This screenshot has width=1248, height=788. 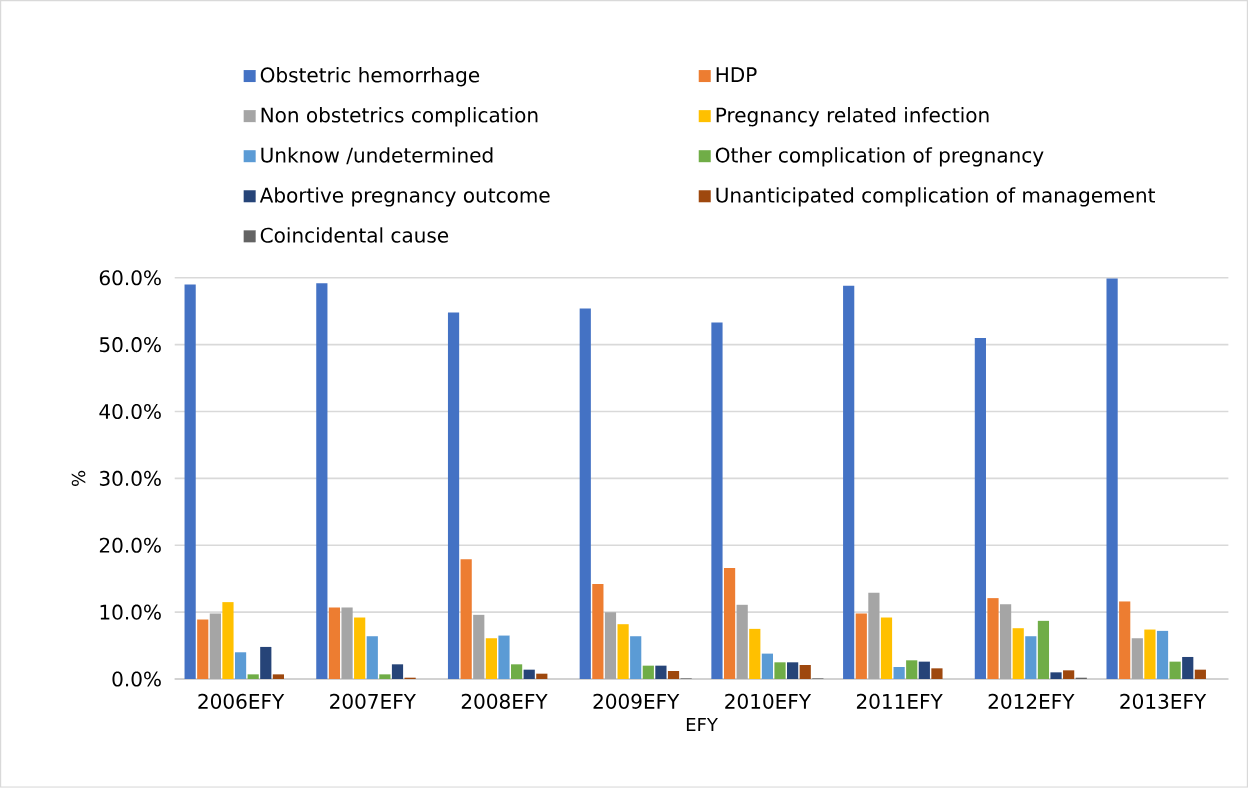 I want to click on legend-label: Unknow /undetermined, so click(x=377, y=156).